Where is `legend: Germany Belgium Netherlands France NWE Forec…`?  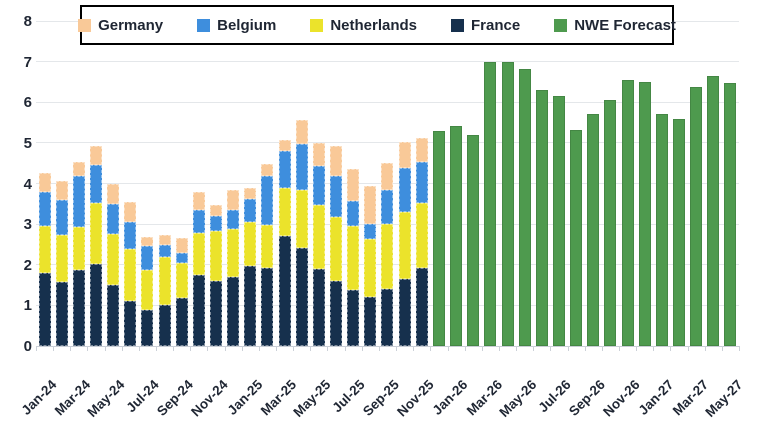
legend: Germany Belgium Netherlands France NWE Forec… is located at coordinates (377, 25).